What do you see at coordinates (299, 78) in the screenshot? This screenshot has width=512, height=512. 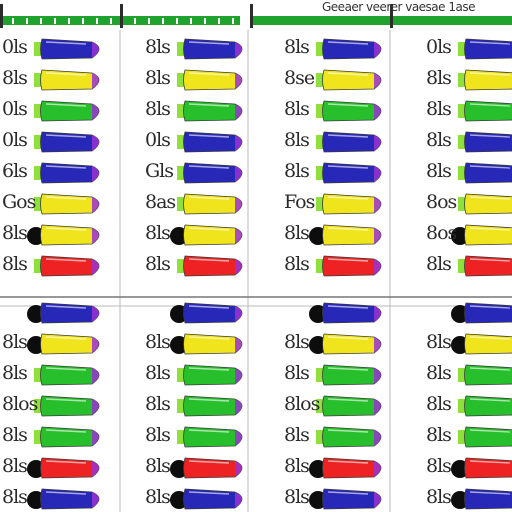 I see `row-label: 8se` at bounding box center [299, 78].